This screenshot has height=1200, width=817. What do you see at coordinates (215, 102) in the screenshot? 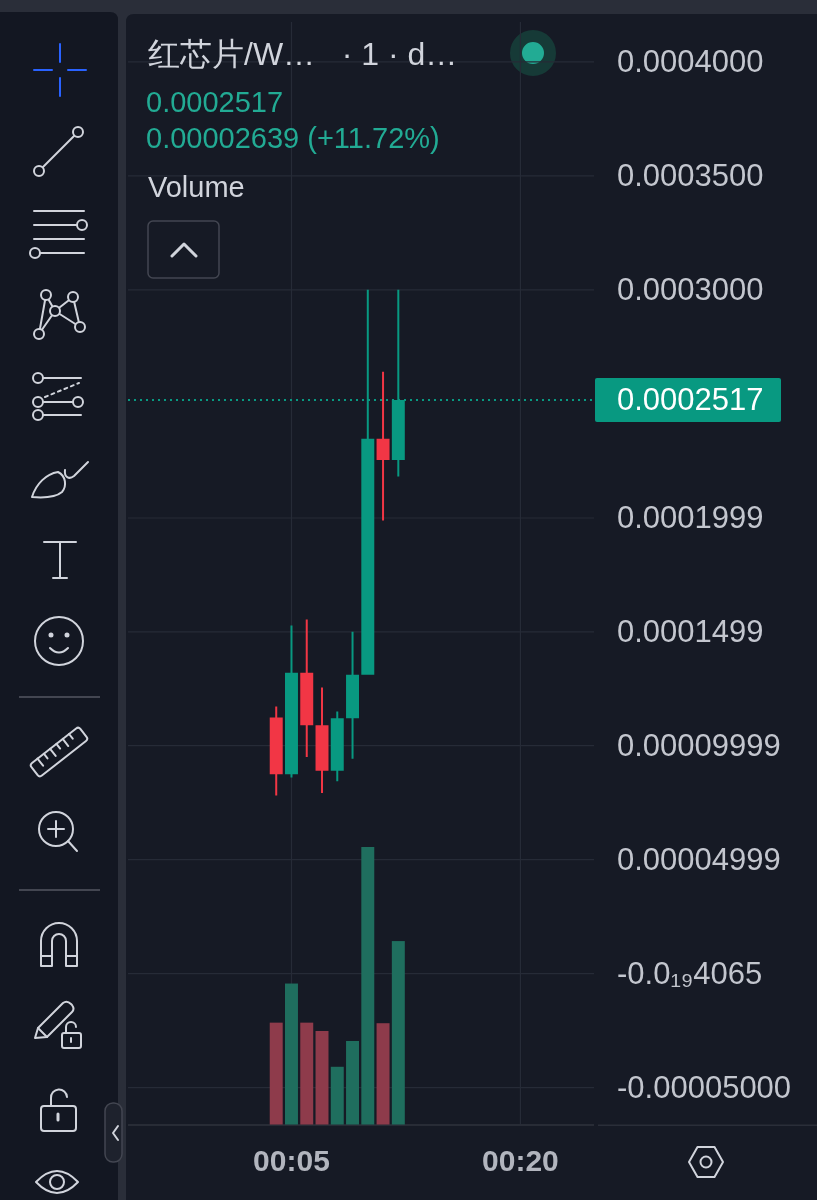
I see `annotation: 0.0002517` at bounding box center [215, 102].